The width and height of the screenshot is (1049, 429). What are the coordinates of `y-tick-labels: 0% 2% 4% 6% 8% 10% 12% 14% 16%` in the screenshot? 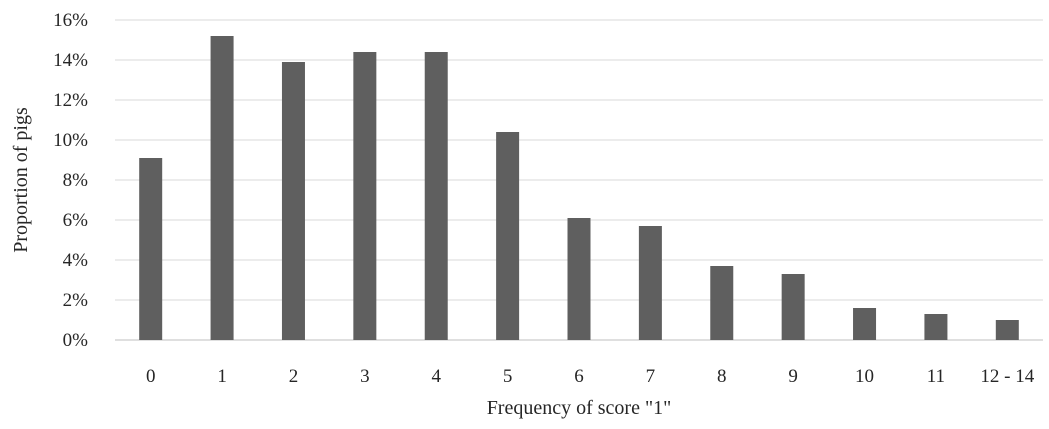 It's located at (70, 180).